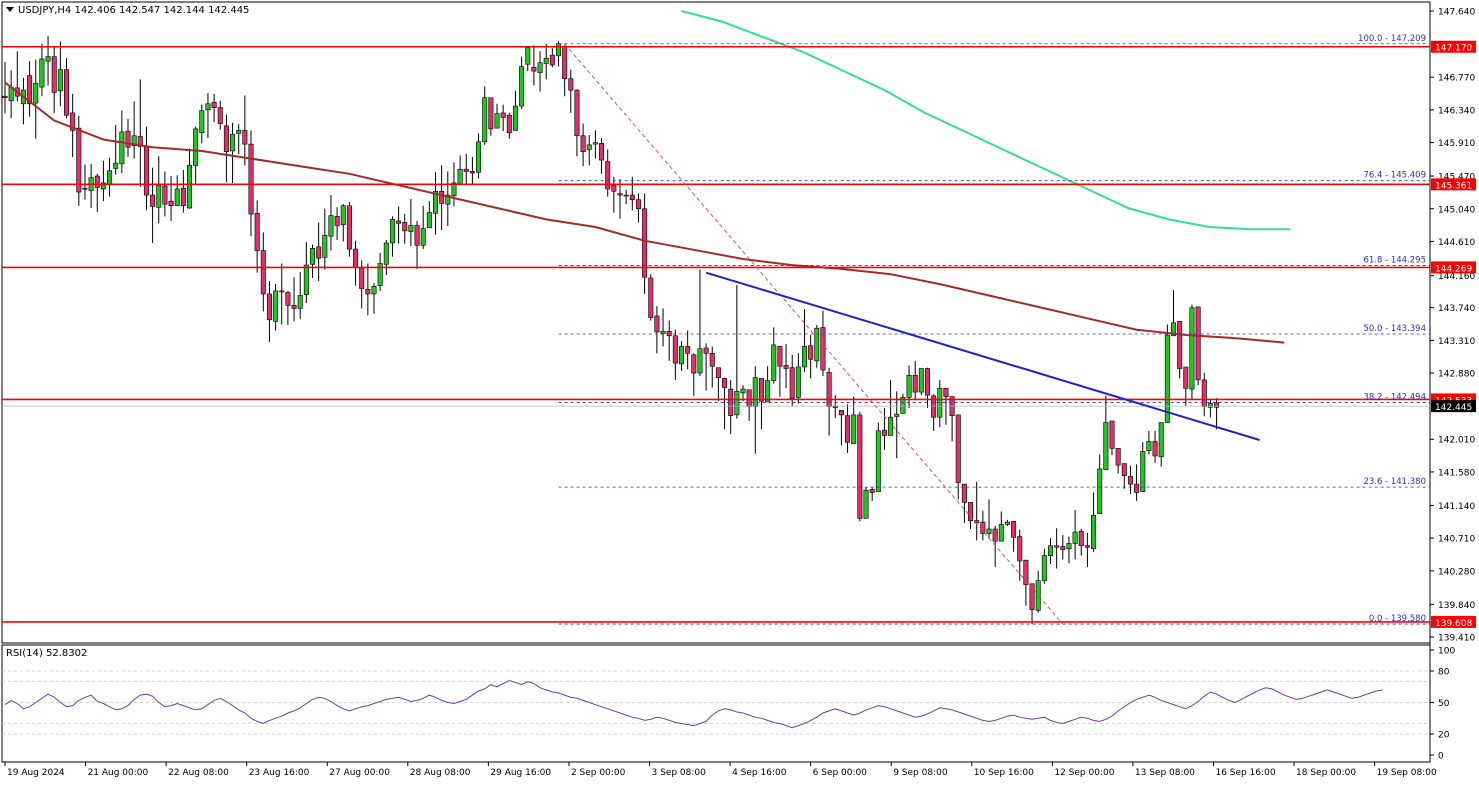  Describe the element at coordinates (986, 120) in the screenshot. I see `sma-200-line` at that location.